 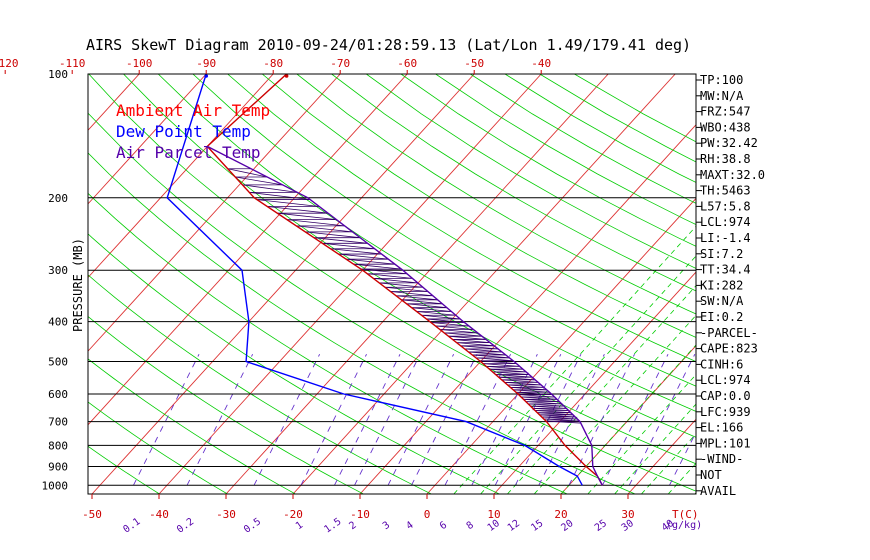 I want to click on pressure-tick-label: 200, so click(x=58, y=198).